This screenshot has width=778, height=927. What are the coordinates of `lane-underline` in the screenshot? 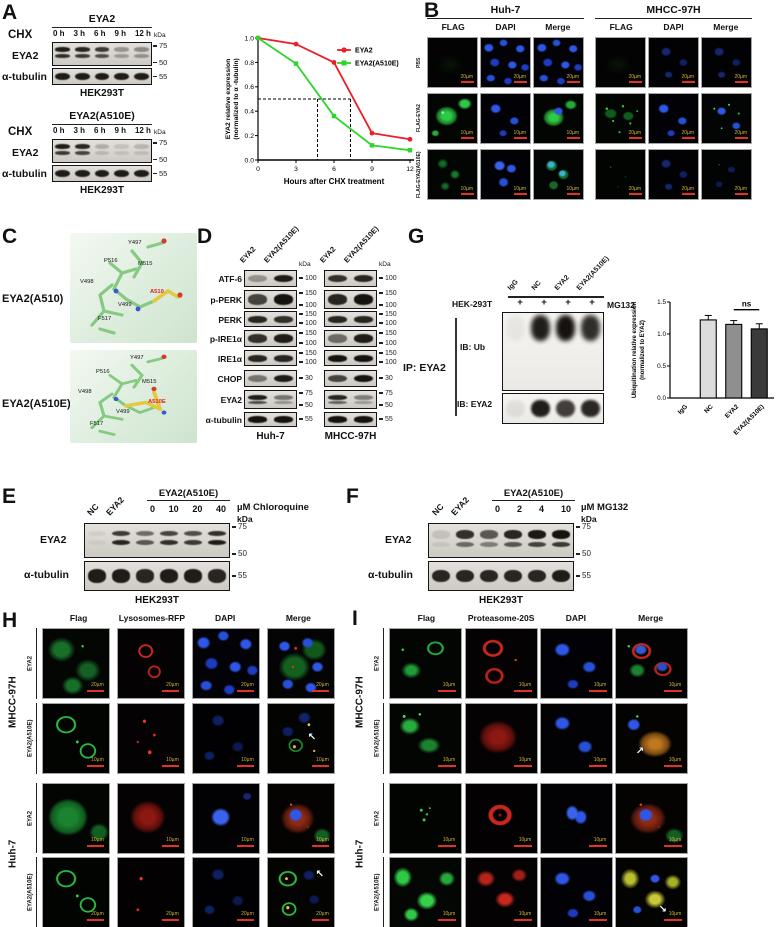 It's located at (556, 297).